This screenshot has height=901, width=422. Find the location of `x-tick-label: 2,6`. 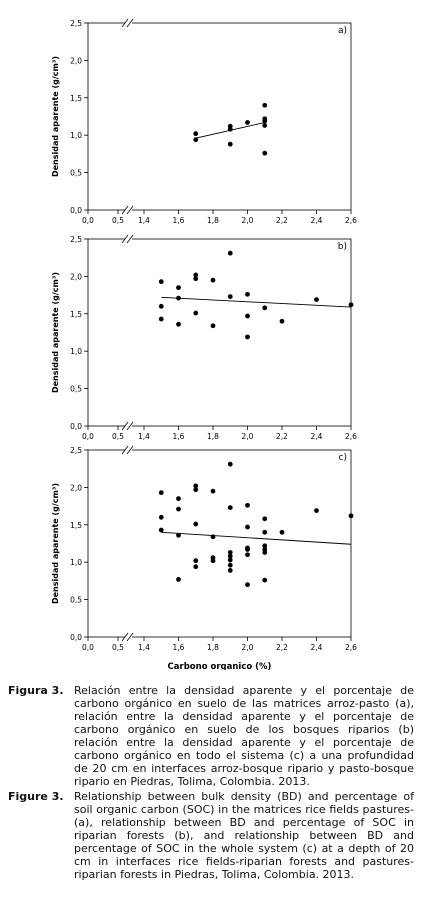

x-tick-label: 2,6 is located at coordinates (351, 647).